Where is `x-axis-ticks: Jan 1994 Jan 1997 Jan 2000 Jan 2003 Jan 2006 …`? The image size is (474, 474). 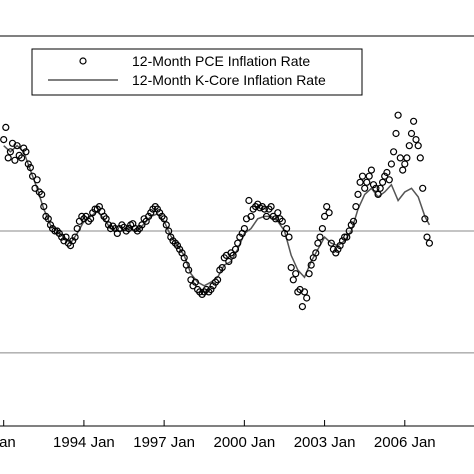
x-axis-ticks: Jan 1994 Jan 1997 Jan 2000 Jan 2003 Jan 2006 … is located at coordinates (218, 435).